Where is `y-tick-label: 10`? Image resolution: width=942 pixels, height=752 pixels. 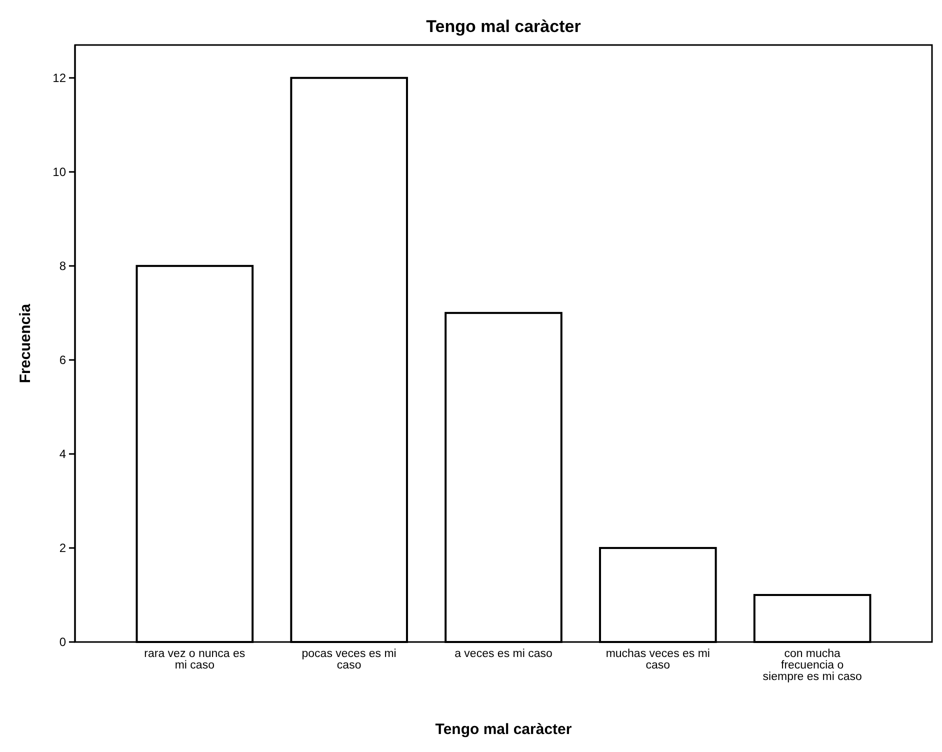
y-tick-label: 10 is located at coordinates (59, 172).